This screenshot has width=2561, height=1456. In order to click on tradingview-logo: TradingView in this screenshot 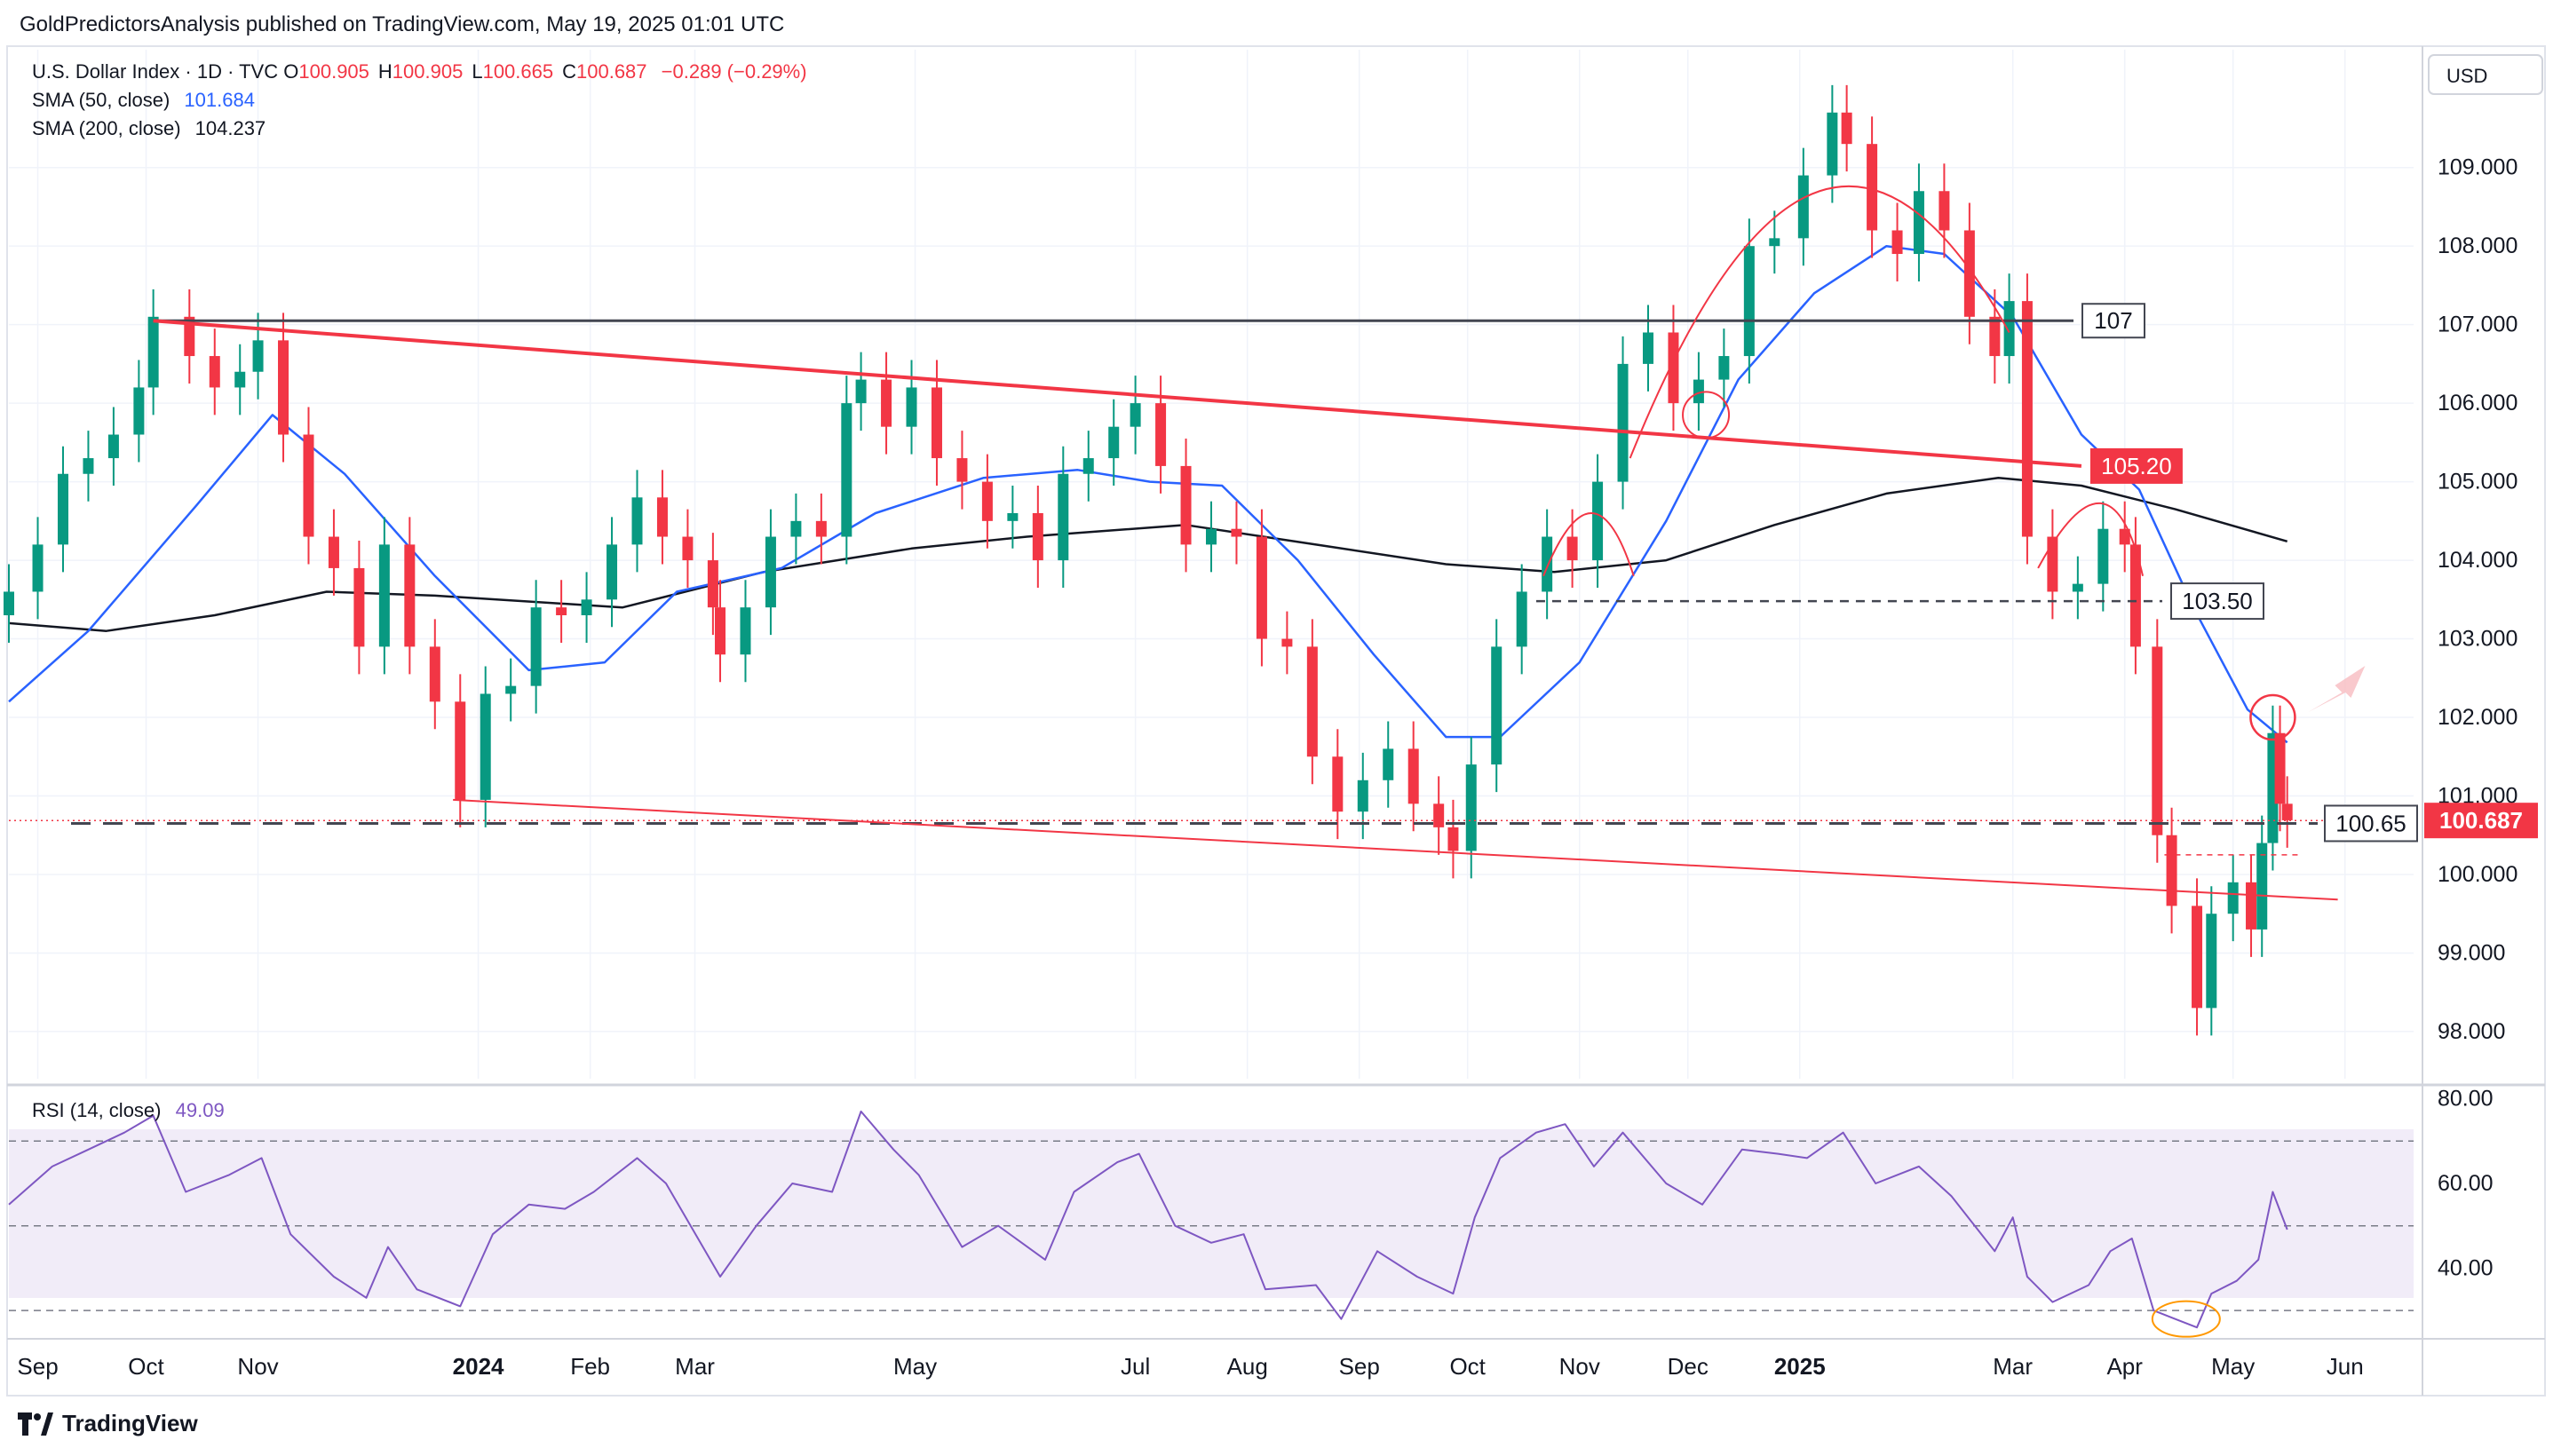, I will do `click(108, 1423)`.